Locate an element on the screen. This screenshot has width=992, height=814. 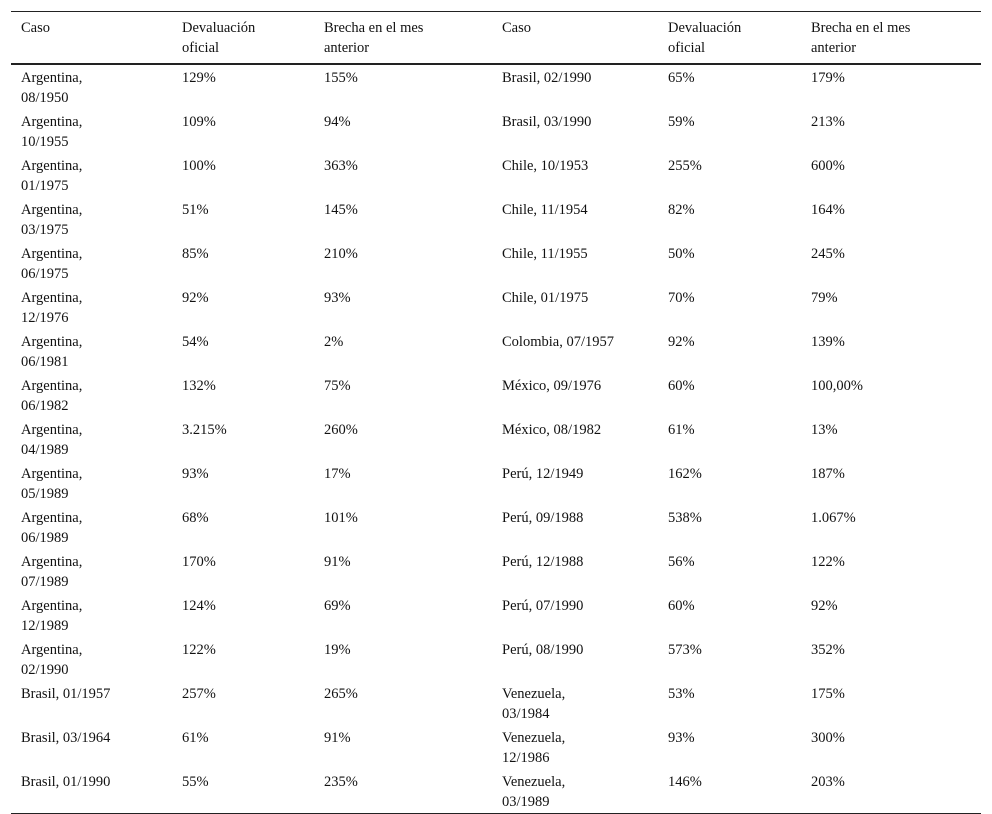
table-cell: 100% is located at coordinates (199, 166).